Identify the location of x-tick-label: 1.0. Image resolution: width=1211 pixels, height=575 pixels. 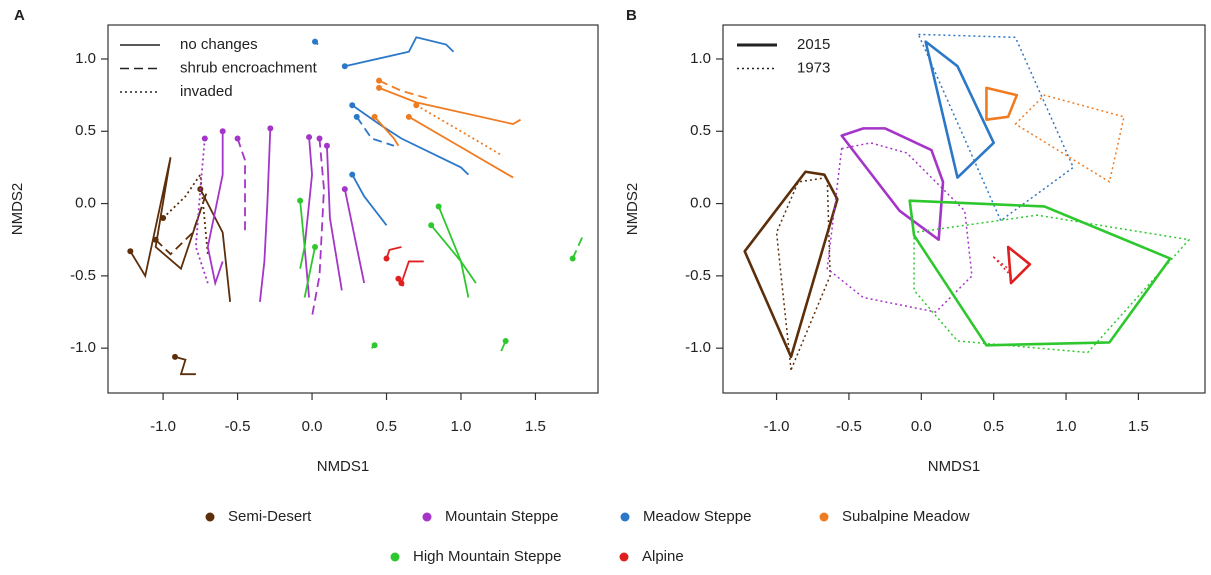
(1066, 426).